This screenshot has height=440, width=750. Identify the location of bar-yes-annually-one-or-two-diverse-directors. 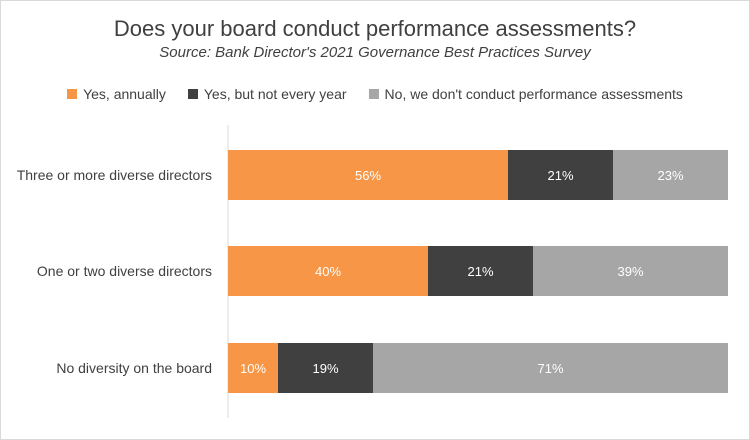
(328, 271).